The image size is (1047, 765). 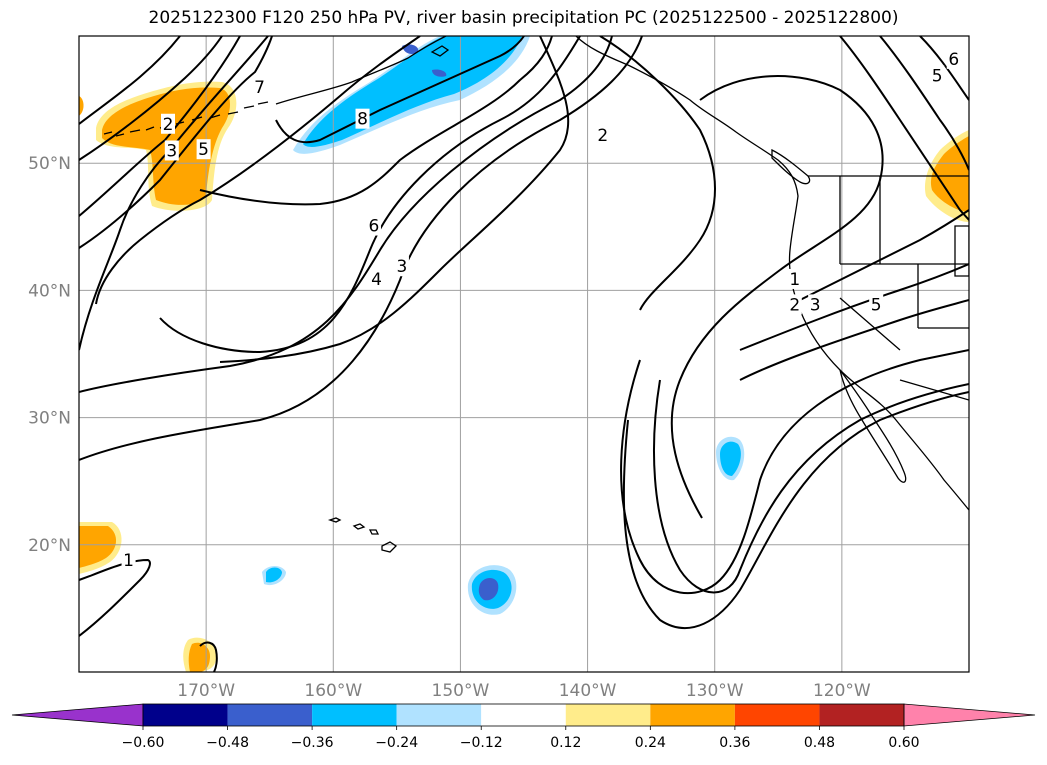 I want to click on colorbar-tick-label: −0.12, so click(x=481, y=743).